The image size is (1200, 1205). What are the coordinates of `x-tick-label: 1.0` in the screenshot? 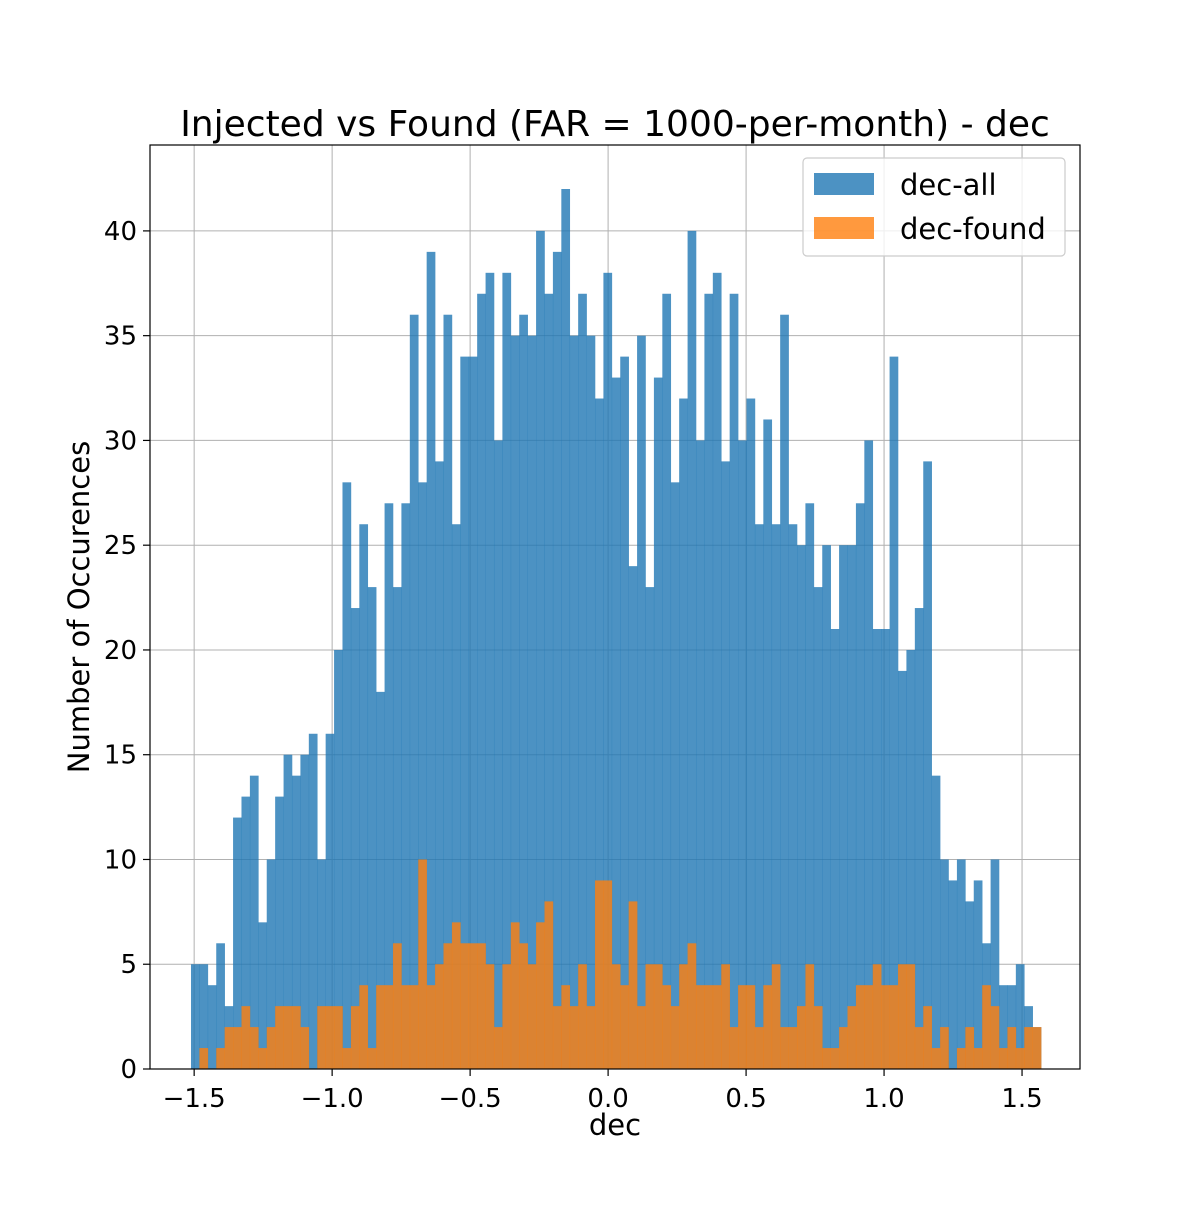 It's located at (883, 1099).